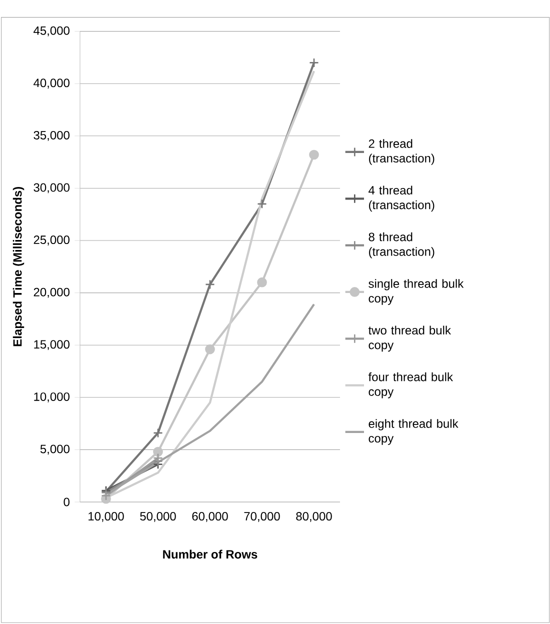 This screenshot has height=624, width=550. I want to click on x-tick-label: 80,000, so click(314, 517).